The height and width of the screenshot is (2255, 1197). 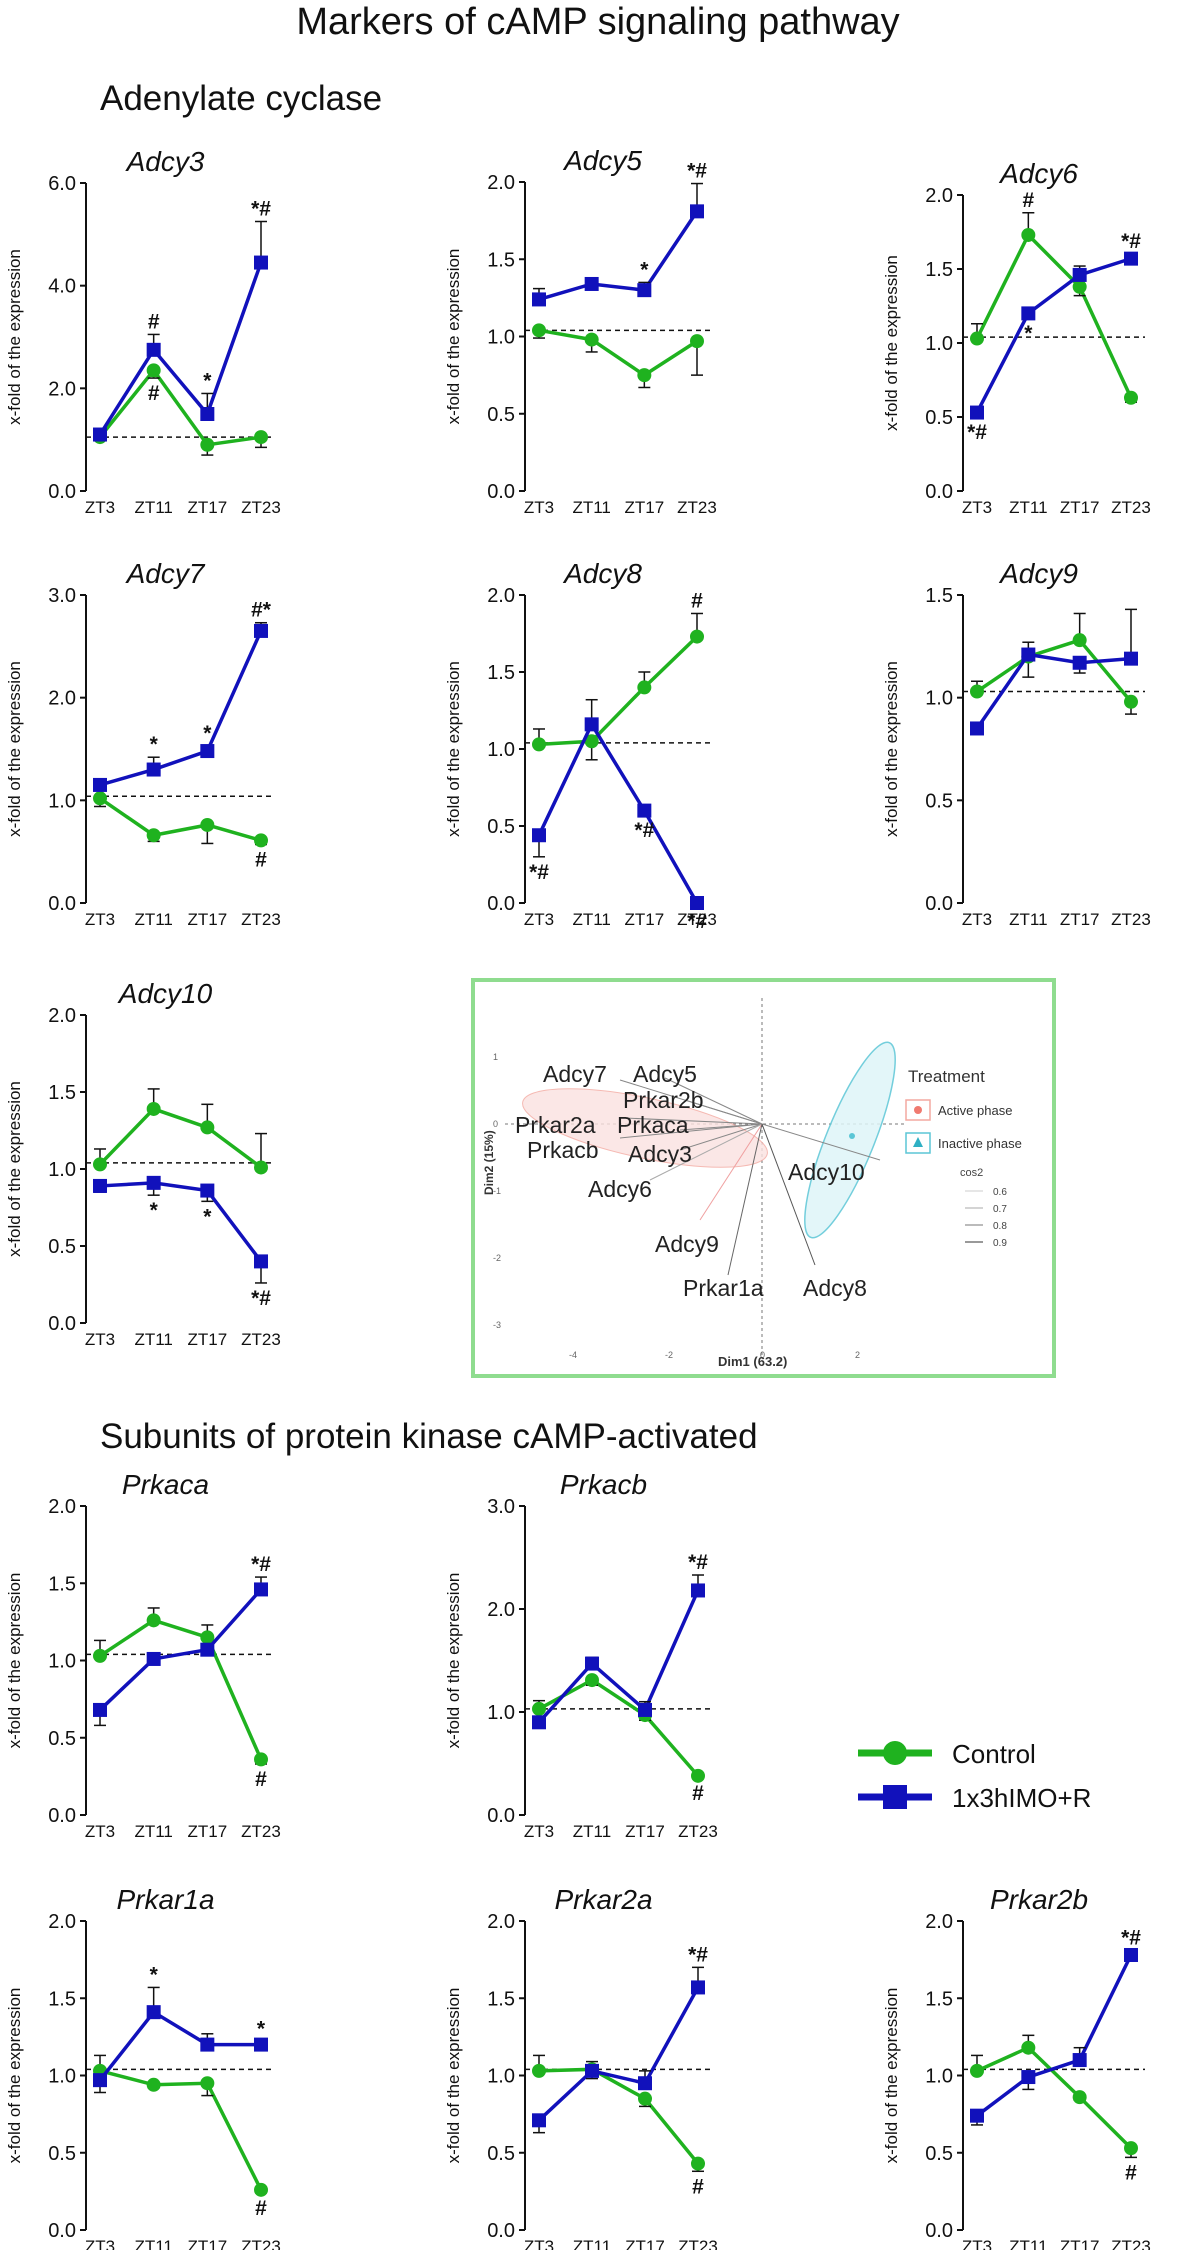 What do you see at coordinates (165, 1484) in the screenshot?
I see `chart-title: Prkaca` at bounding box center [165, 1484].